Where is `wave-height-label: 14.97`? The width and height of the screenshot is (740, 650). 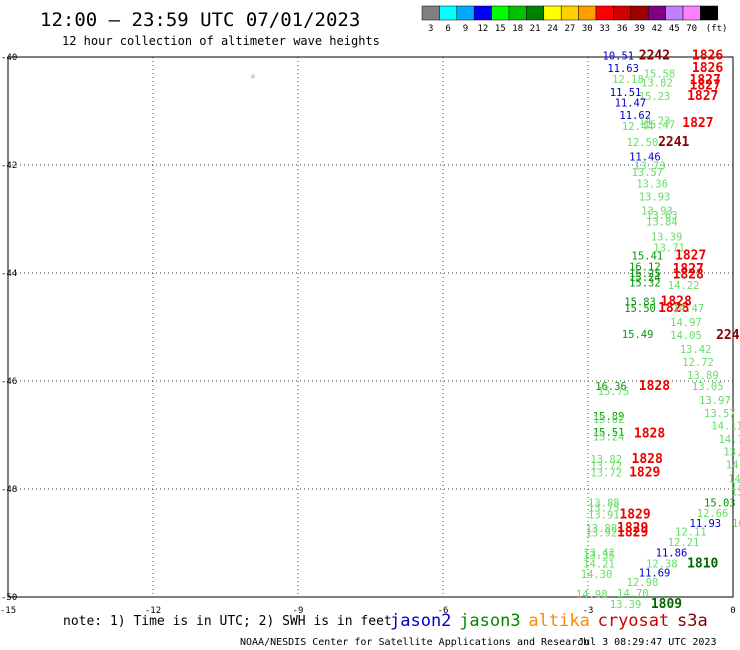
wave-height-label: 14.97 is located at coordinates (686, 323).